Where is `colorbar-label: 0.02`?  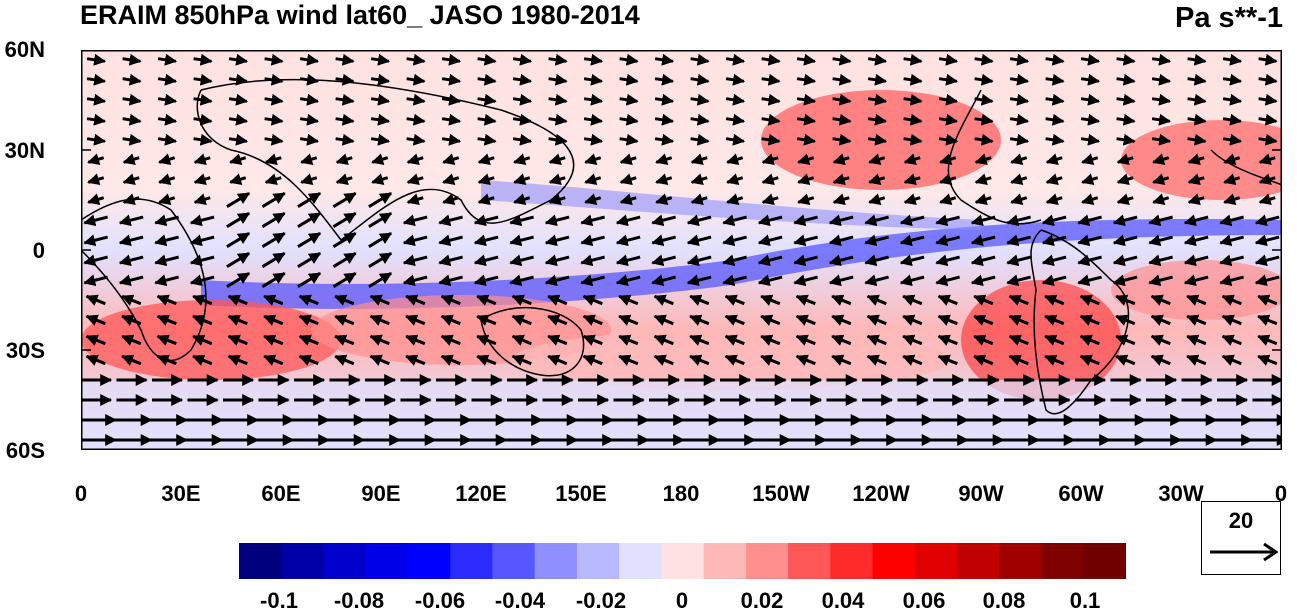
colorbar-label: 0.02 is located at coordinates (762, 600).